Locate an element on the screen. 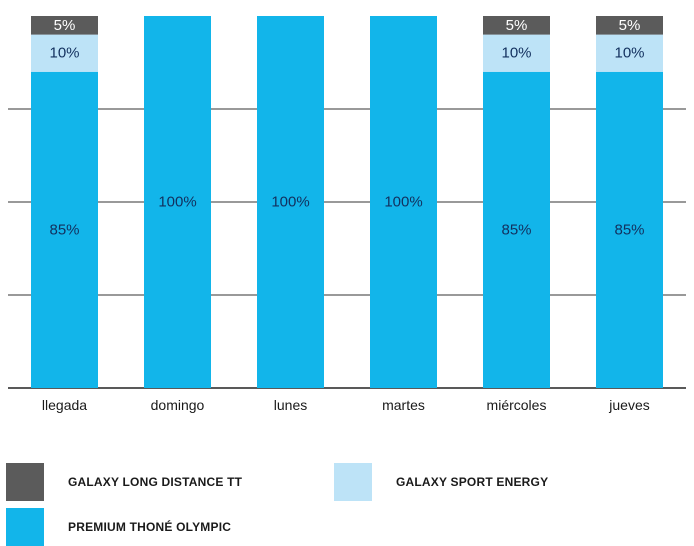 The width and height of the screenshot is (694, 546). category-label-lunes: lunes is located at coordinates (290, 405).